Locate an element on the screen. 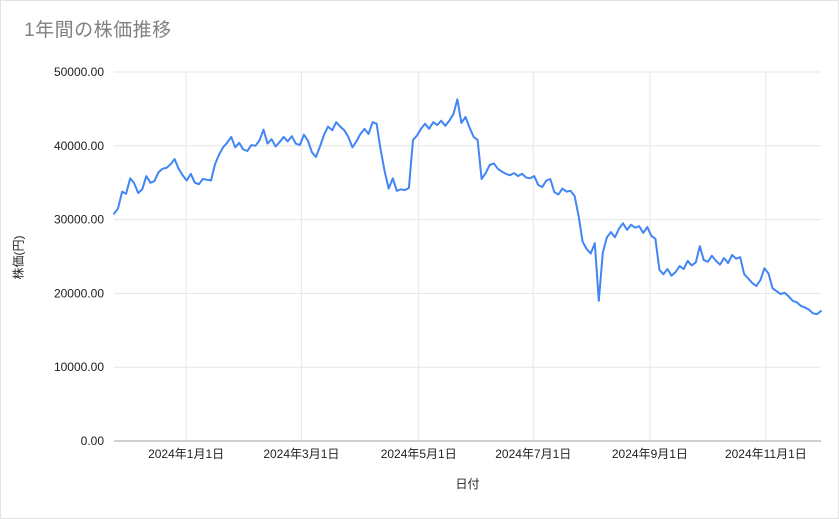 The image size is (839, 519). x-tick-label: 2024年7月1日 is located at coordinates (533, 454).